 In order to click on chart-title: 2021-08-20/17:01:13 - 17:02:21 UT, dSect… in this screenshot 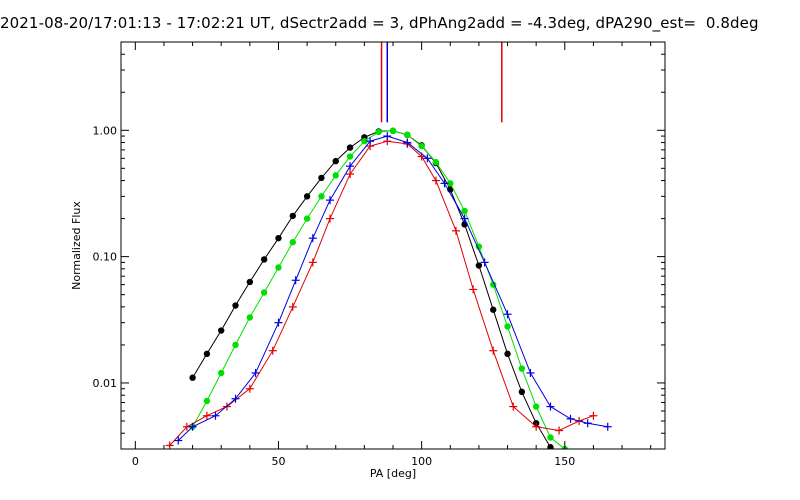, I will do `click(379, 23)`.